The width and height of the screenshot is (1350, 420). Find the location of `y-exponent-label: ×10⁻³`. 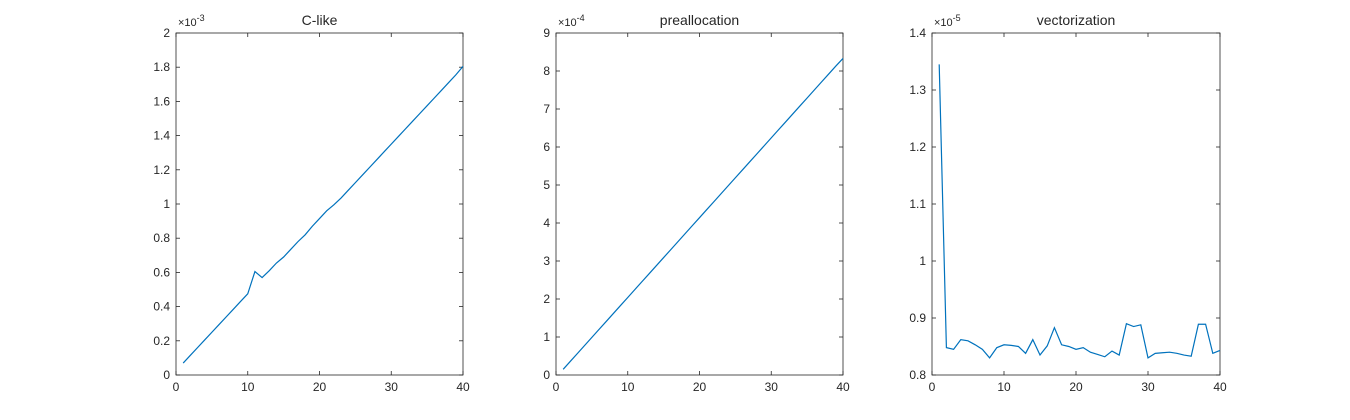

y-exponent-label: ×10⁻³ is located at coordinates (191, 21).